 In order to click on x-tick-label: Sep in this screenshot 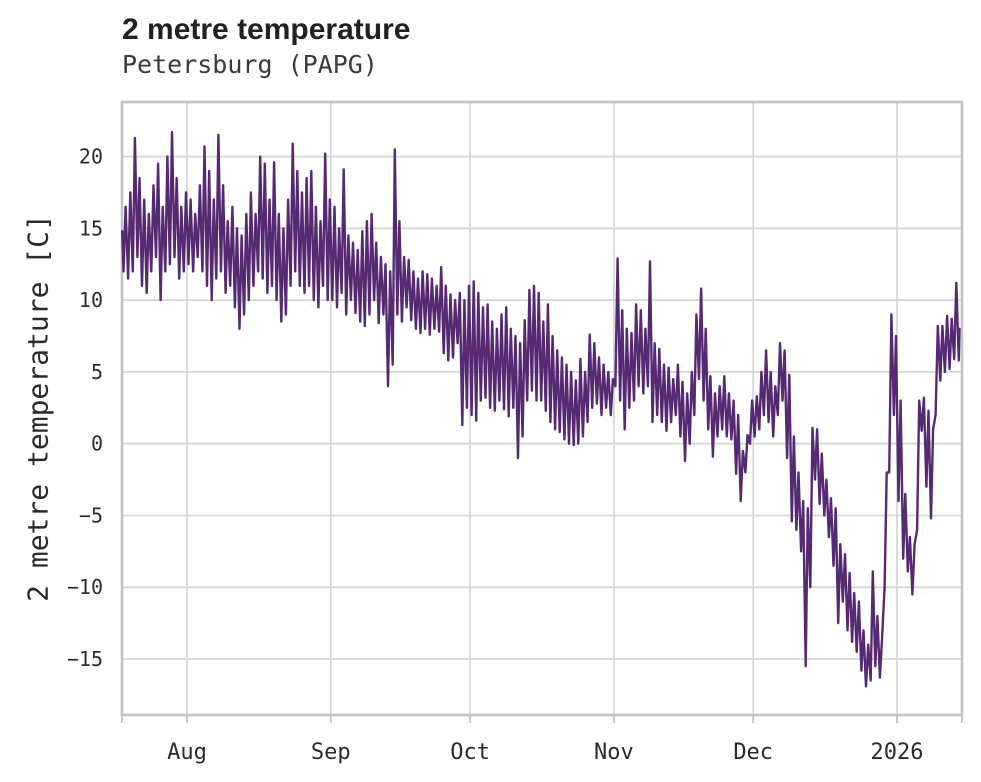, I will do `click(331, 752)`.